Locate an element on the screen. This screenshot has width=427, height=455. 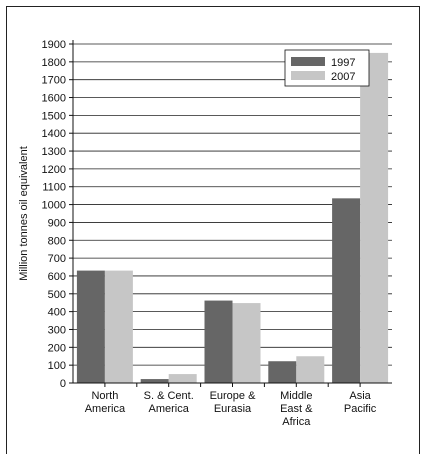
legend: 1997 2007 is located at coordinates (327, 68).